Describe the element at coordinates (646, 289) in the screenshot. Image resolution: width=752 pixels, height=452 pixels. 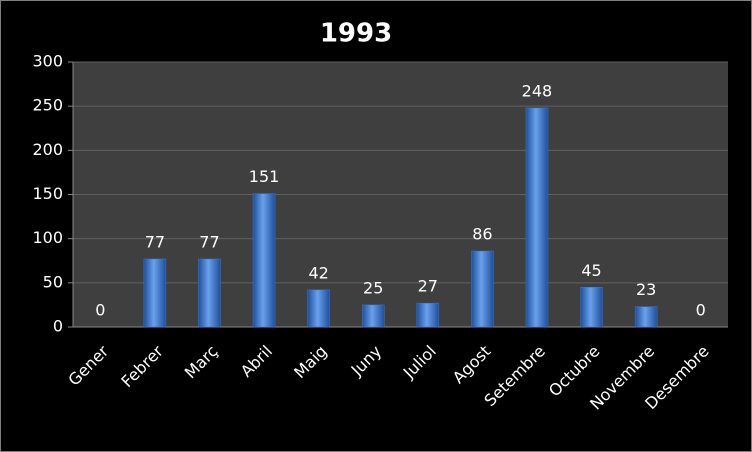
I see `data-label: 23` at that location.